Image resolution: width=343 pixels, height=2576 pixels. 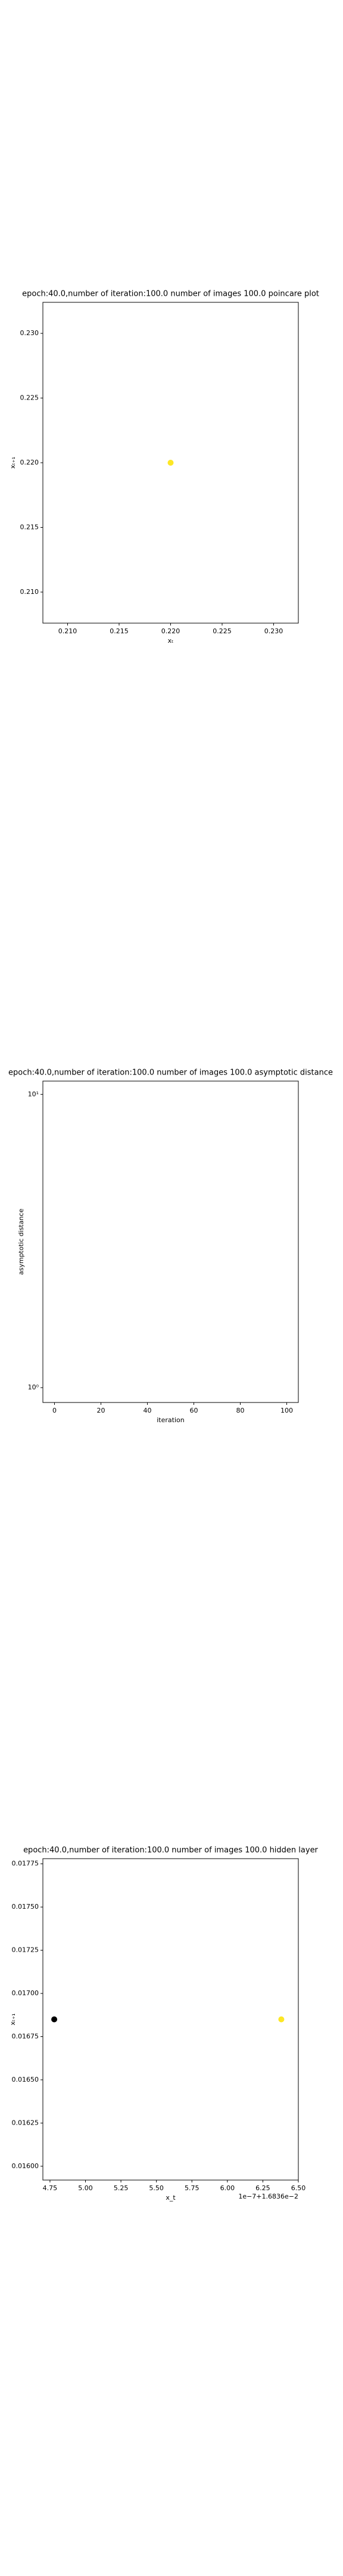 I want to click on y-tick-label: 0.01750, so click(x=26, y=1907).